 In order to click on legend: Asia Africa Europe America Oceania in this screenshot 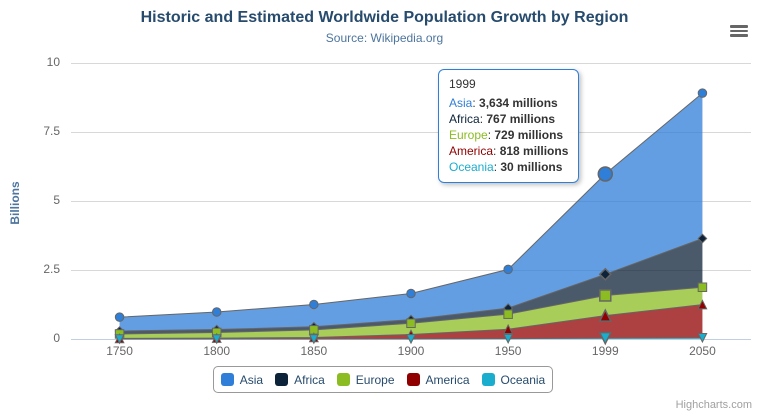, I will do `click(383, 379)`.